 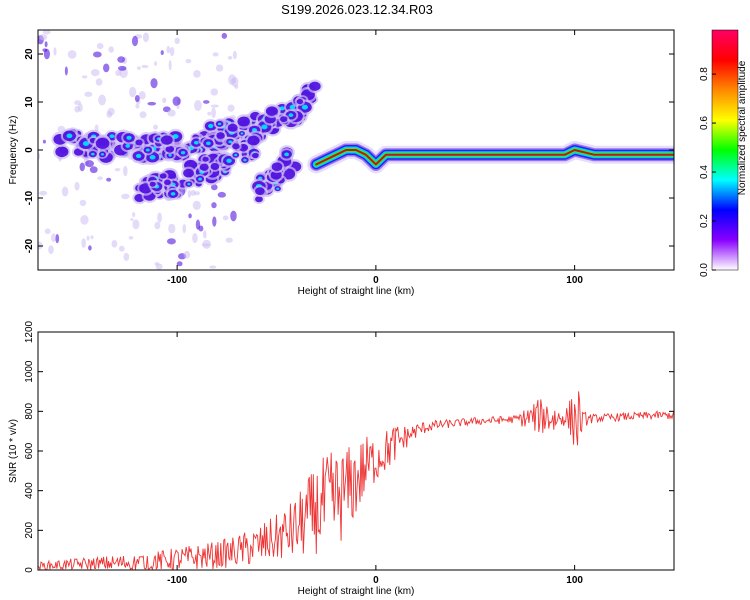 I want to click on y-tick-label: 0, so click(x=29, y=570).